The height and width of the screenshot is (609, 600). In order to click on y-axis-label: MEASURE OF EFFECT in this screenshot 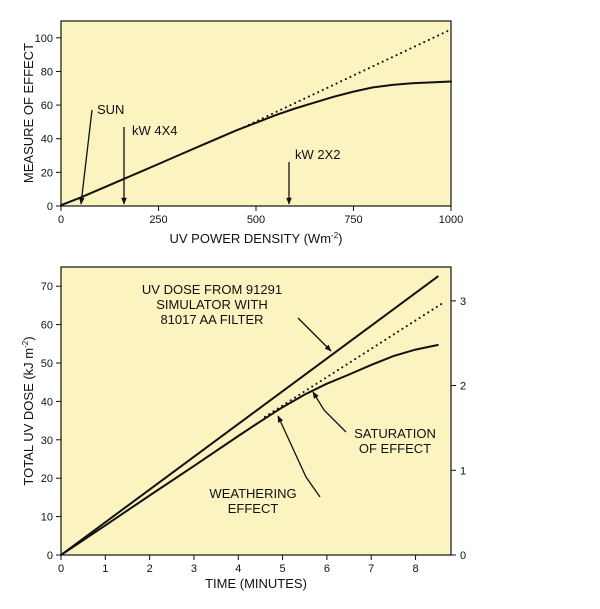, I will do `click(28, 113)`.